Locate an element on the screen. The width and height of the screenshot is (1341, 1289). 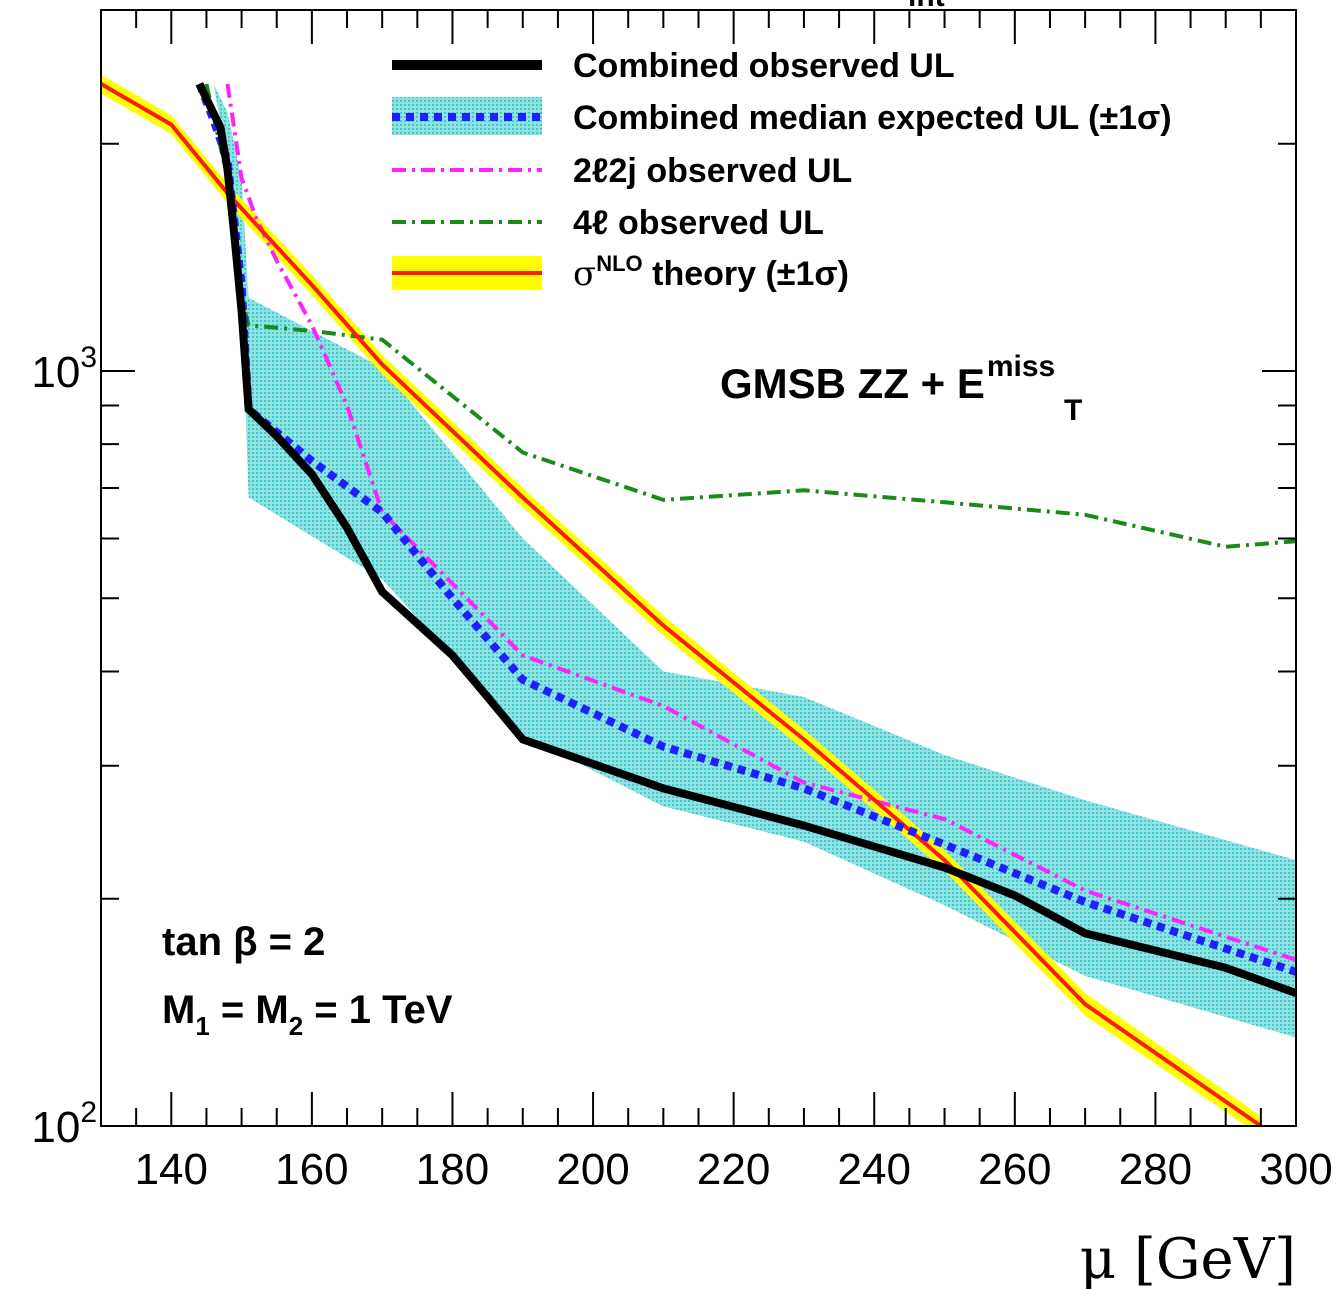
legend-entry-expected: Combined median expected UL (±1σ) is located at coordinates (782, 117).